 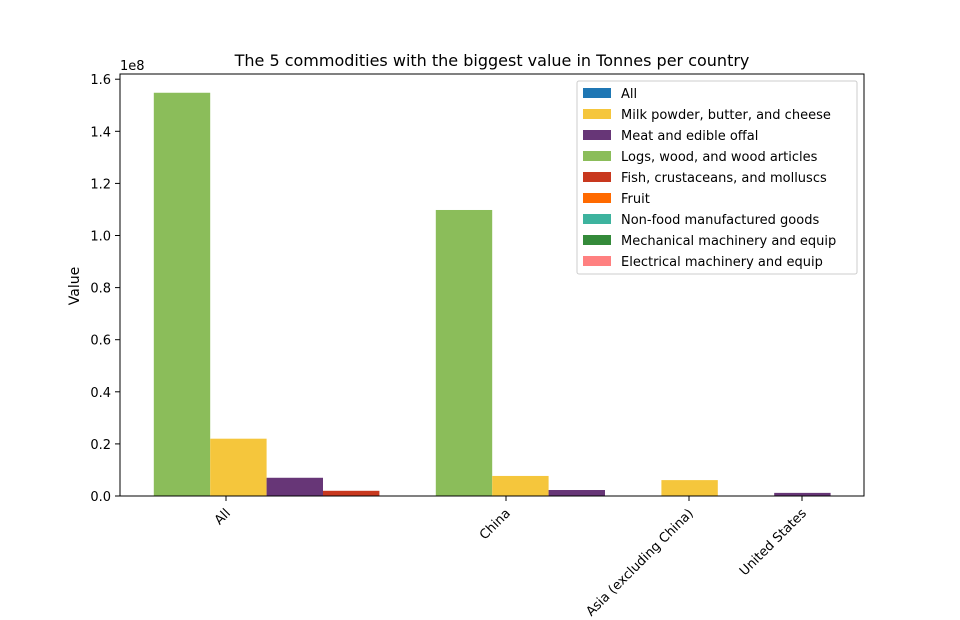 I want to click on bar-all-meat-and-edible-offal, so click(x=294, y=486).